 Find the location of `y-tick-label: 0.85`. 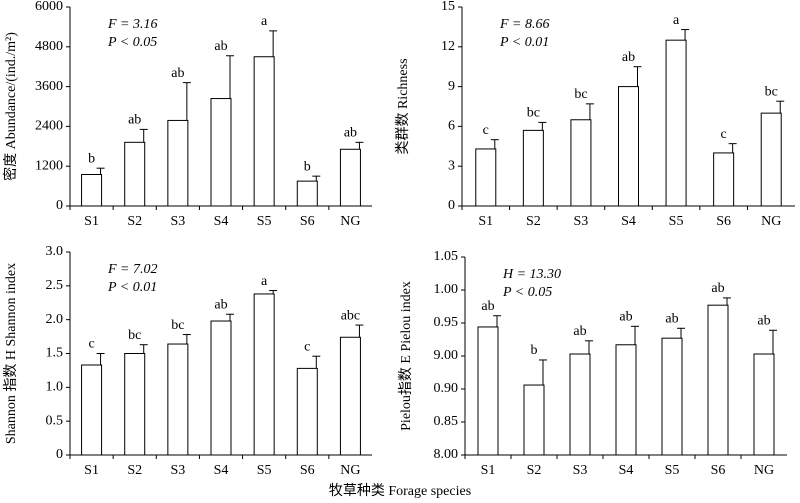

y-tick-label: 0.85 is located at coordinates (446, 421).